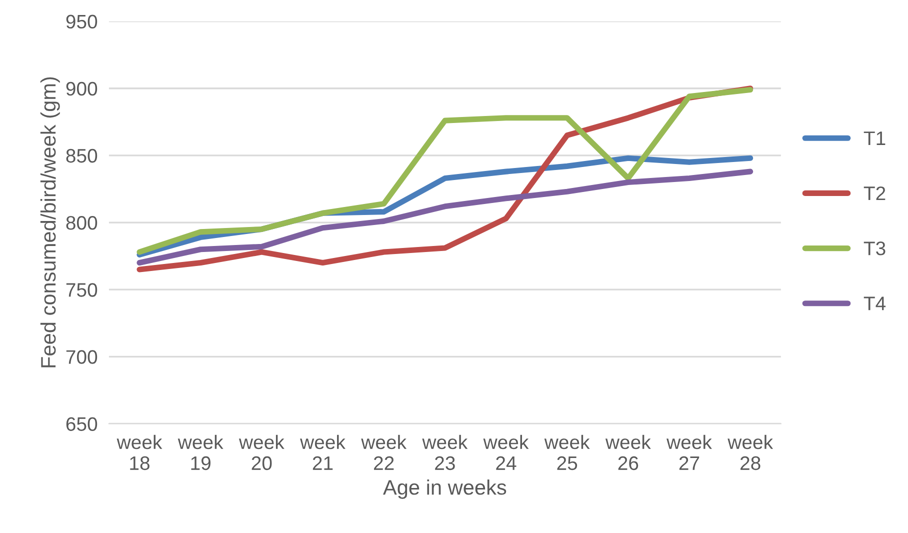  Describe the element at coordinates (628, 452) in the screenshot. I see `x-tick-label: week 26` at that location.